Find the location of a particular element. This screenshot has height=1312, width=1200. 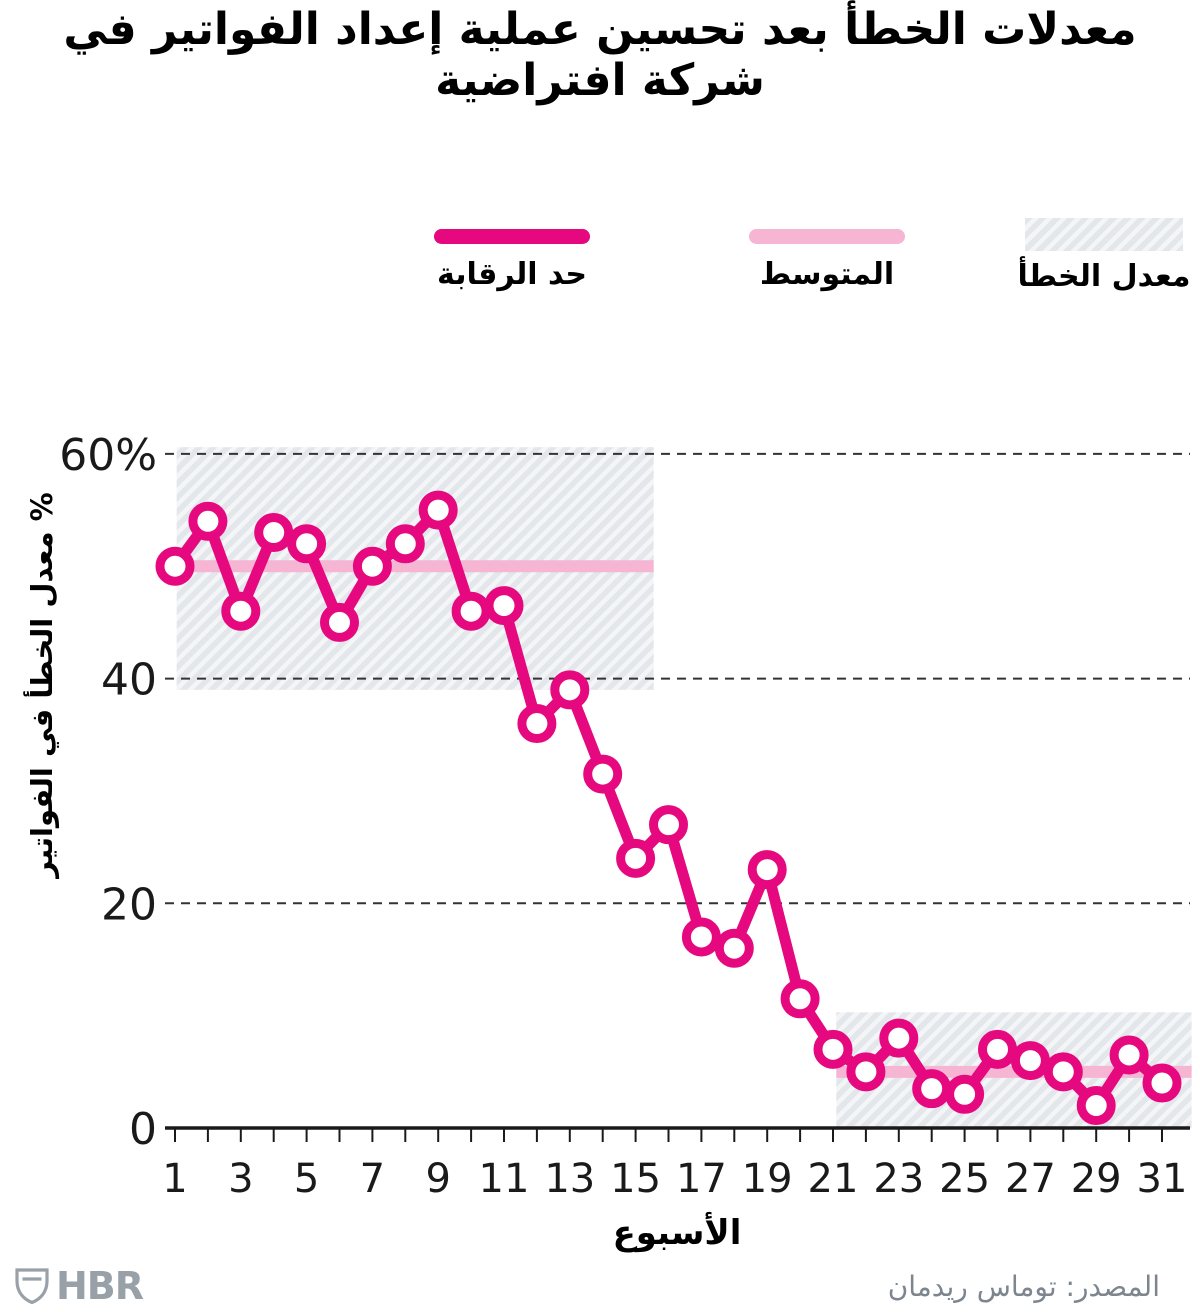

x-tick-label-13: 13 is located at coordinates (569, 1179).